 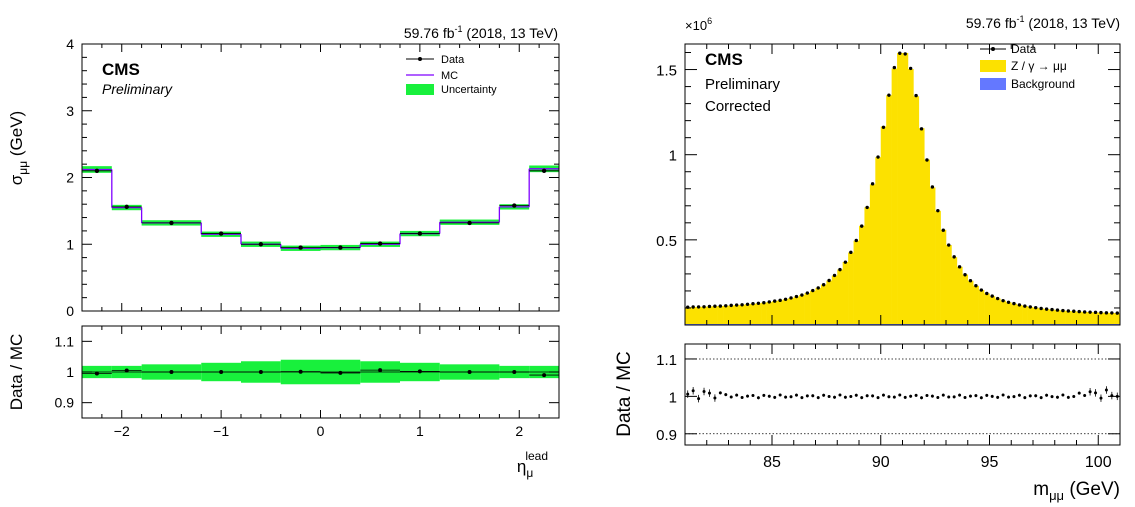 I want to click on ratio-y-tick-label: 1.1, so click(x=65, y=341).